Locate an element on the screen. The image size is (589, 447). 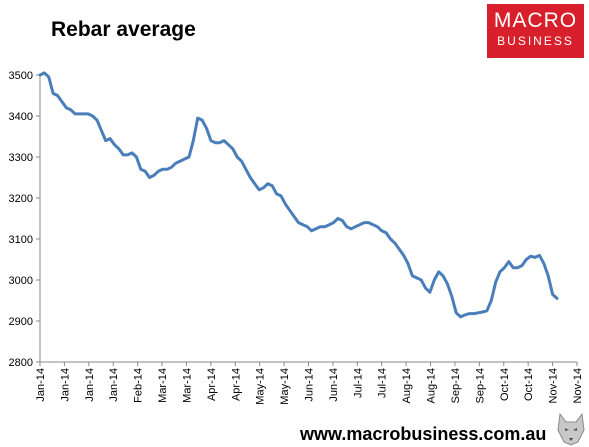
y-tick-label: 2800 is located at coordinates (21, 363).